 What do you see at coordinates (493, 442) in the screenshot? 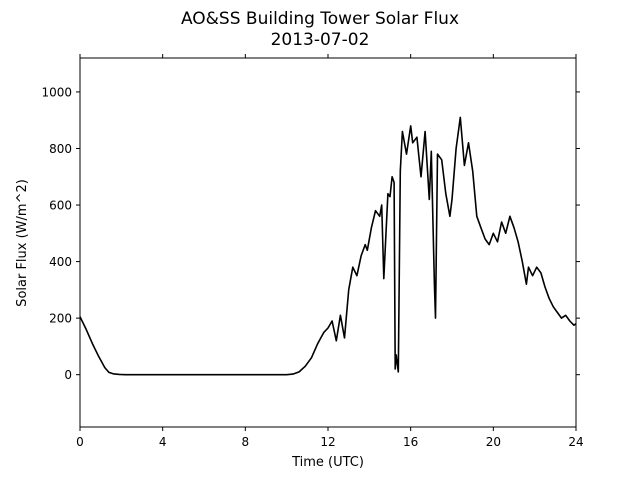
I see `x-tick-label: 20` at bounding box center [493, 442].